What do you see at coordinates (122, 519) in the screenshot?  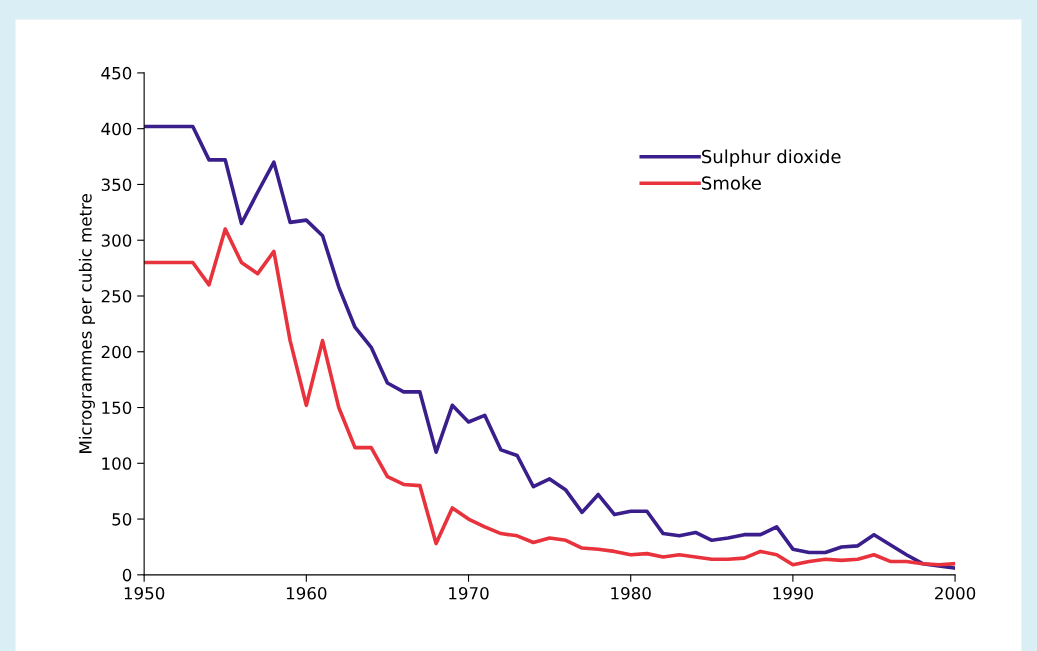 I see `y-tick-label: 50` at bounding box center [122, 519].